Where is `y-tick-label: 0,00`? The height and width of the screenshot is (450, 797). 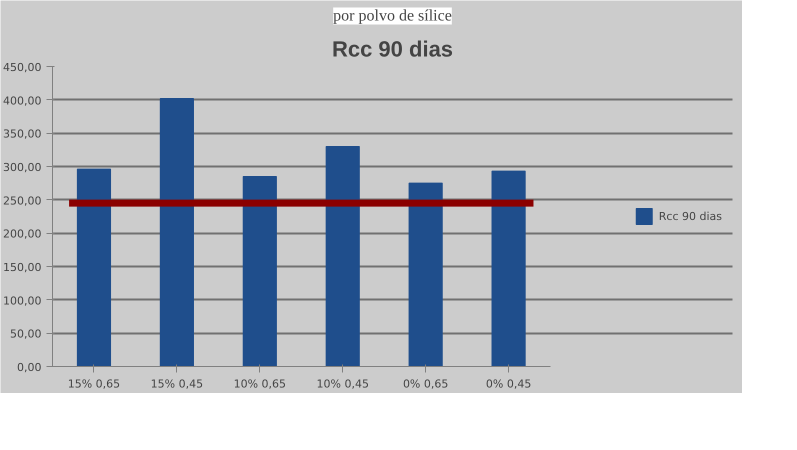
y-tick-label: 0,00 is located at coordinates (29, 367).